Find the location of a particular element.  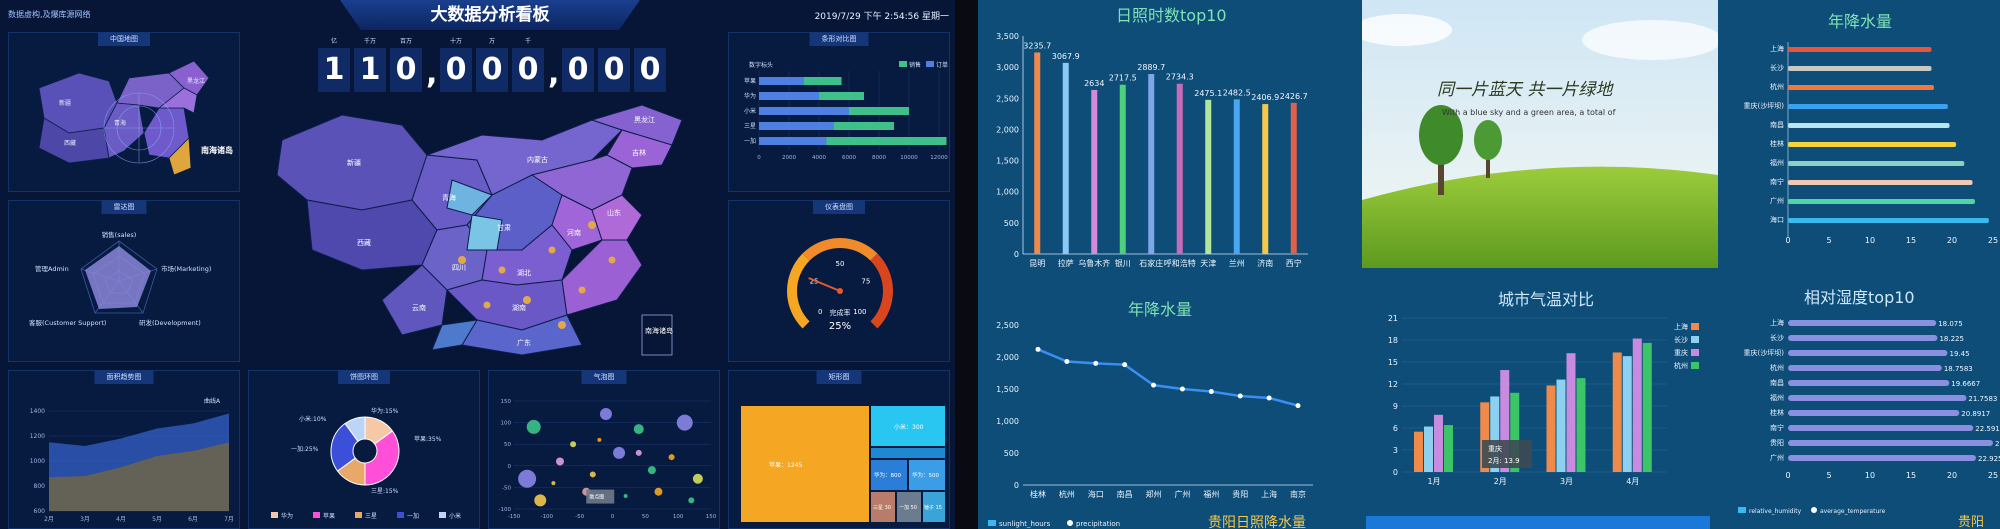

humid-legend-swatch is located at coordinates (1742, 510).